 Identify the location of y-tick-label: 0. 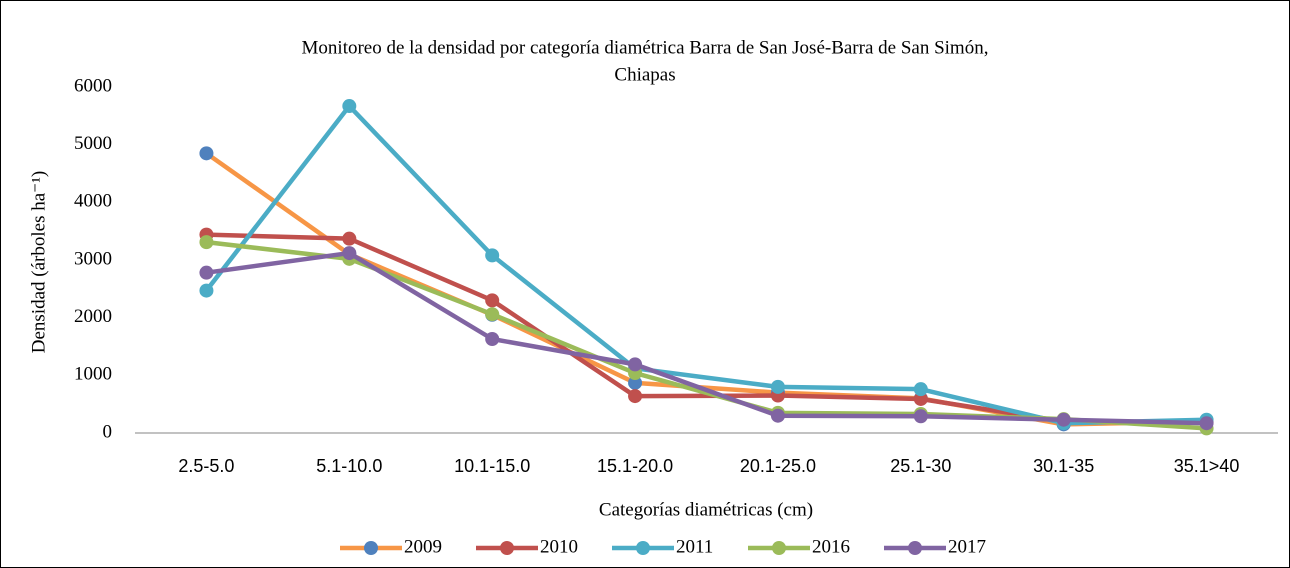
(108, 431).